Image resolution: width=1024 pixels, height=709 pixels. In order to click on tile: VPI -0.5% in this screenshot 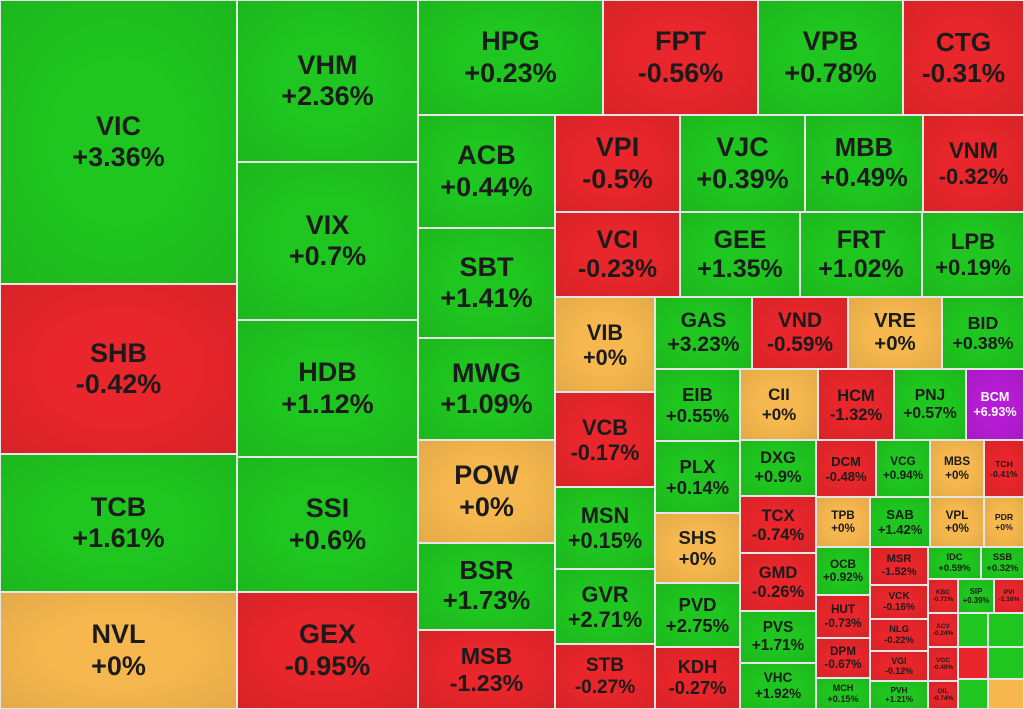, I will do `click(617, 163)`.